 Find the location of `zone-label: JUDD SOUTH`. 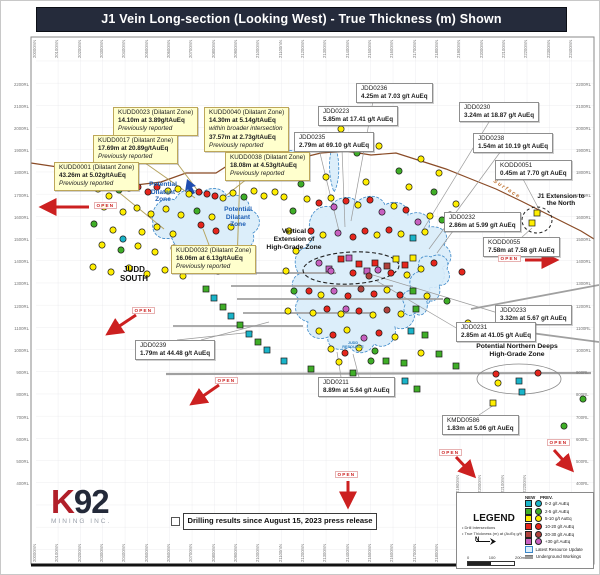

zone-label: JUDD SOUTH is located at coordinates (134, 274).